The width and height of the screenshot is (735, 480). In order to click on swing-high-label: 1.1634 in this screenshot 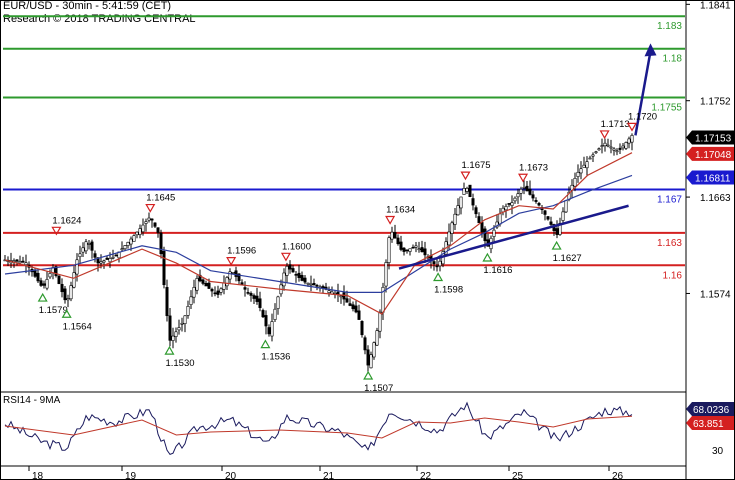, I will do `click(400, 209)`.